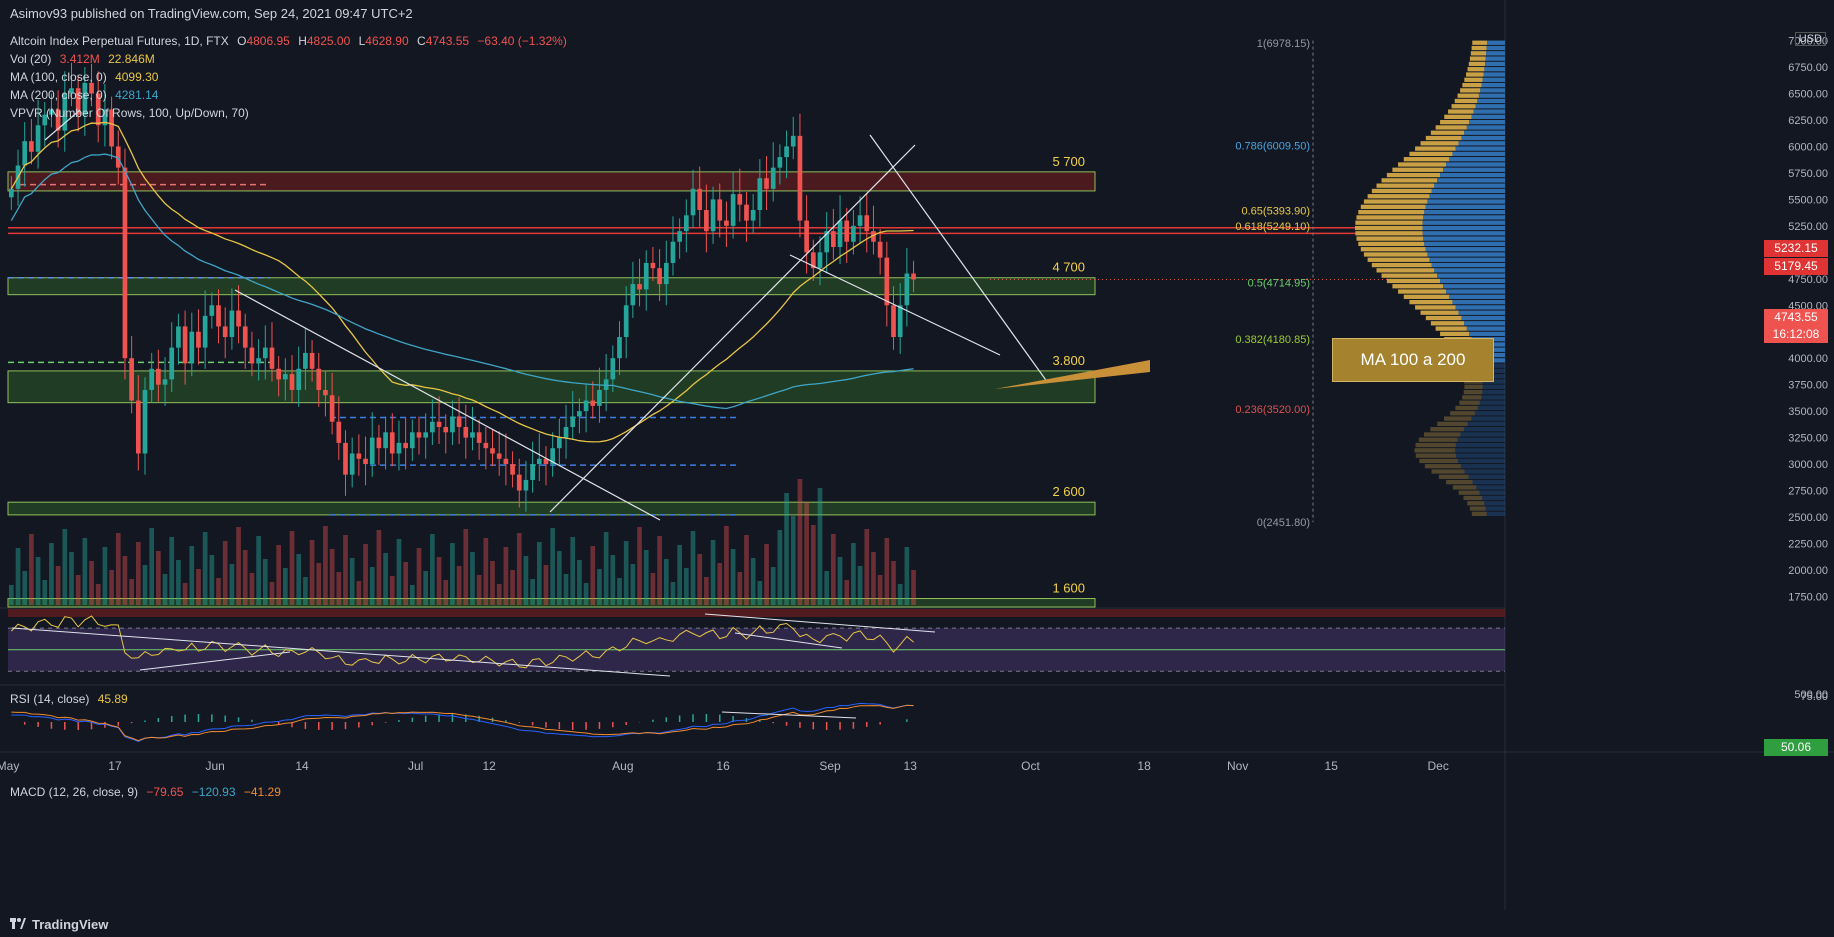 The image size is (1834, 937). I want to click on x-tick-12: Nov, so click(1237, 766).